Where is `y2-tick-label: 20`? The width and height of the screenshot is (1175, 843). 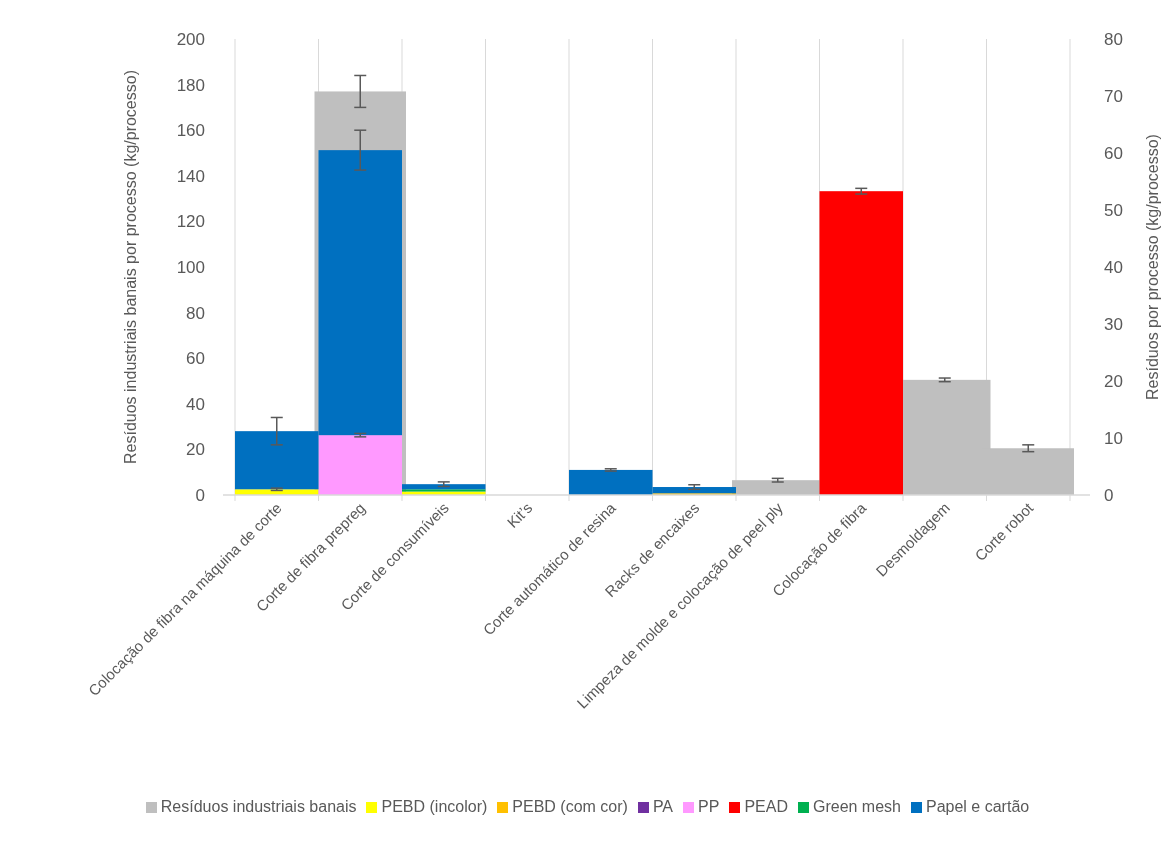
y2-tick-label: 20 is located at coordinates (1113, 381).